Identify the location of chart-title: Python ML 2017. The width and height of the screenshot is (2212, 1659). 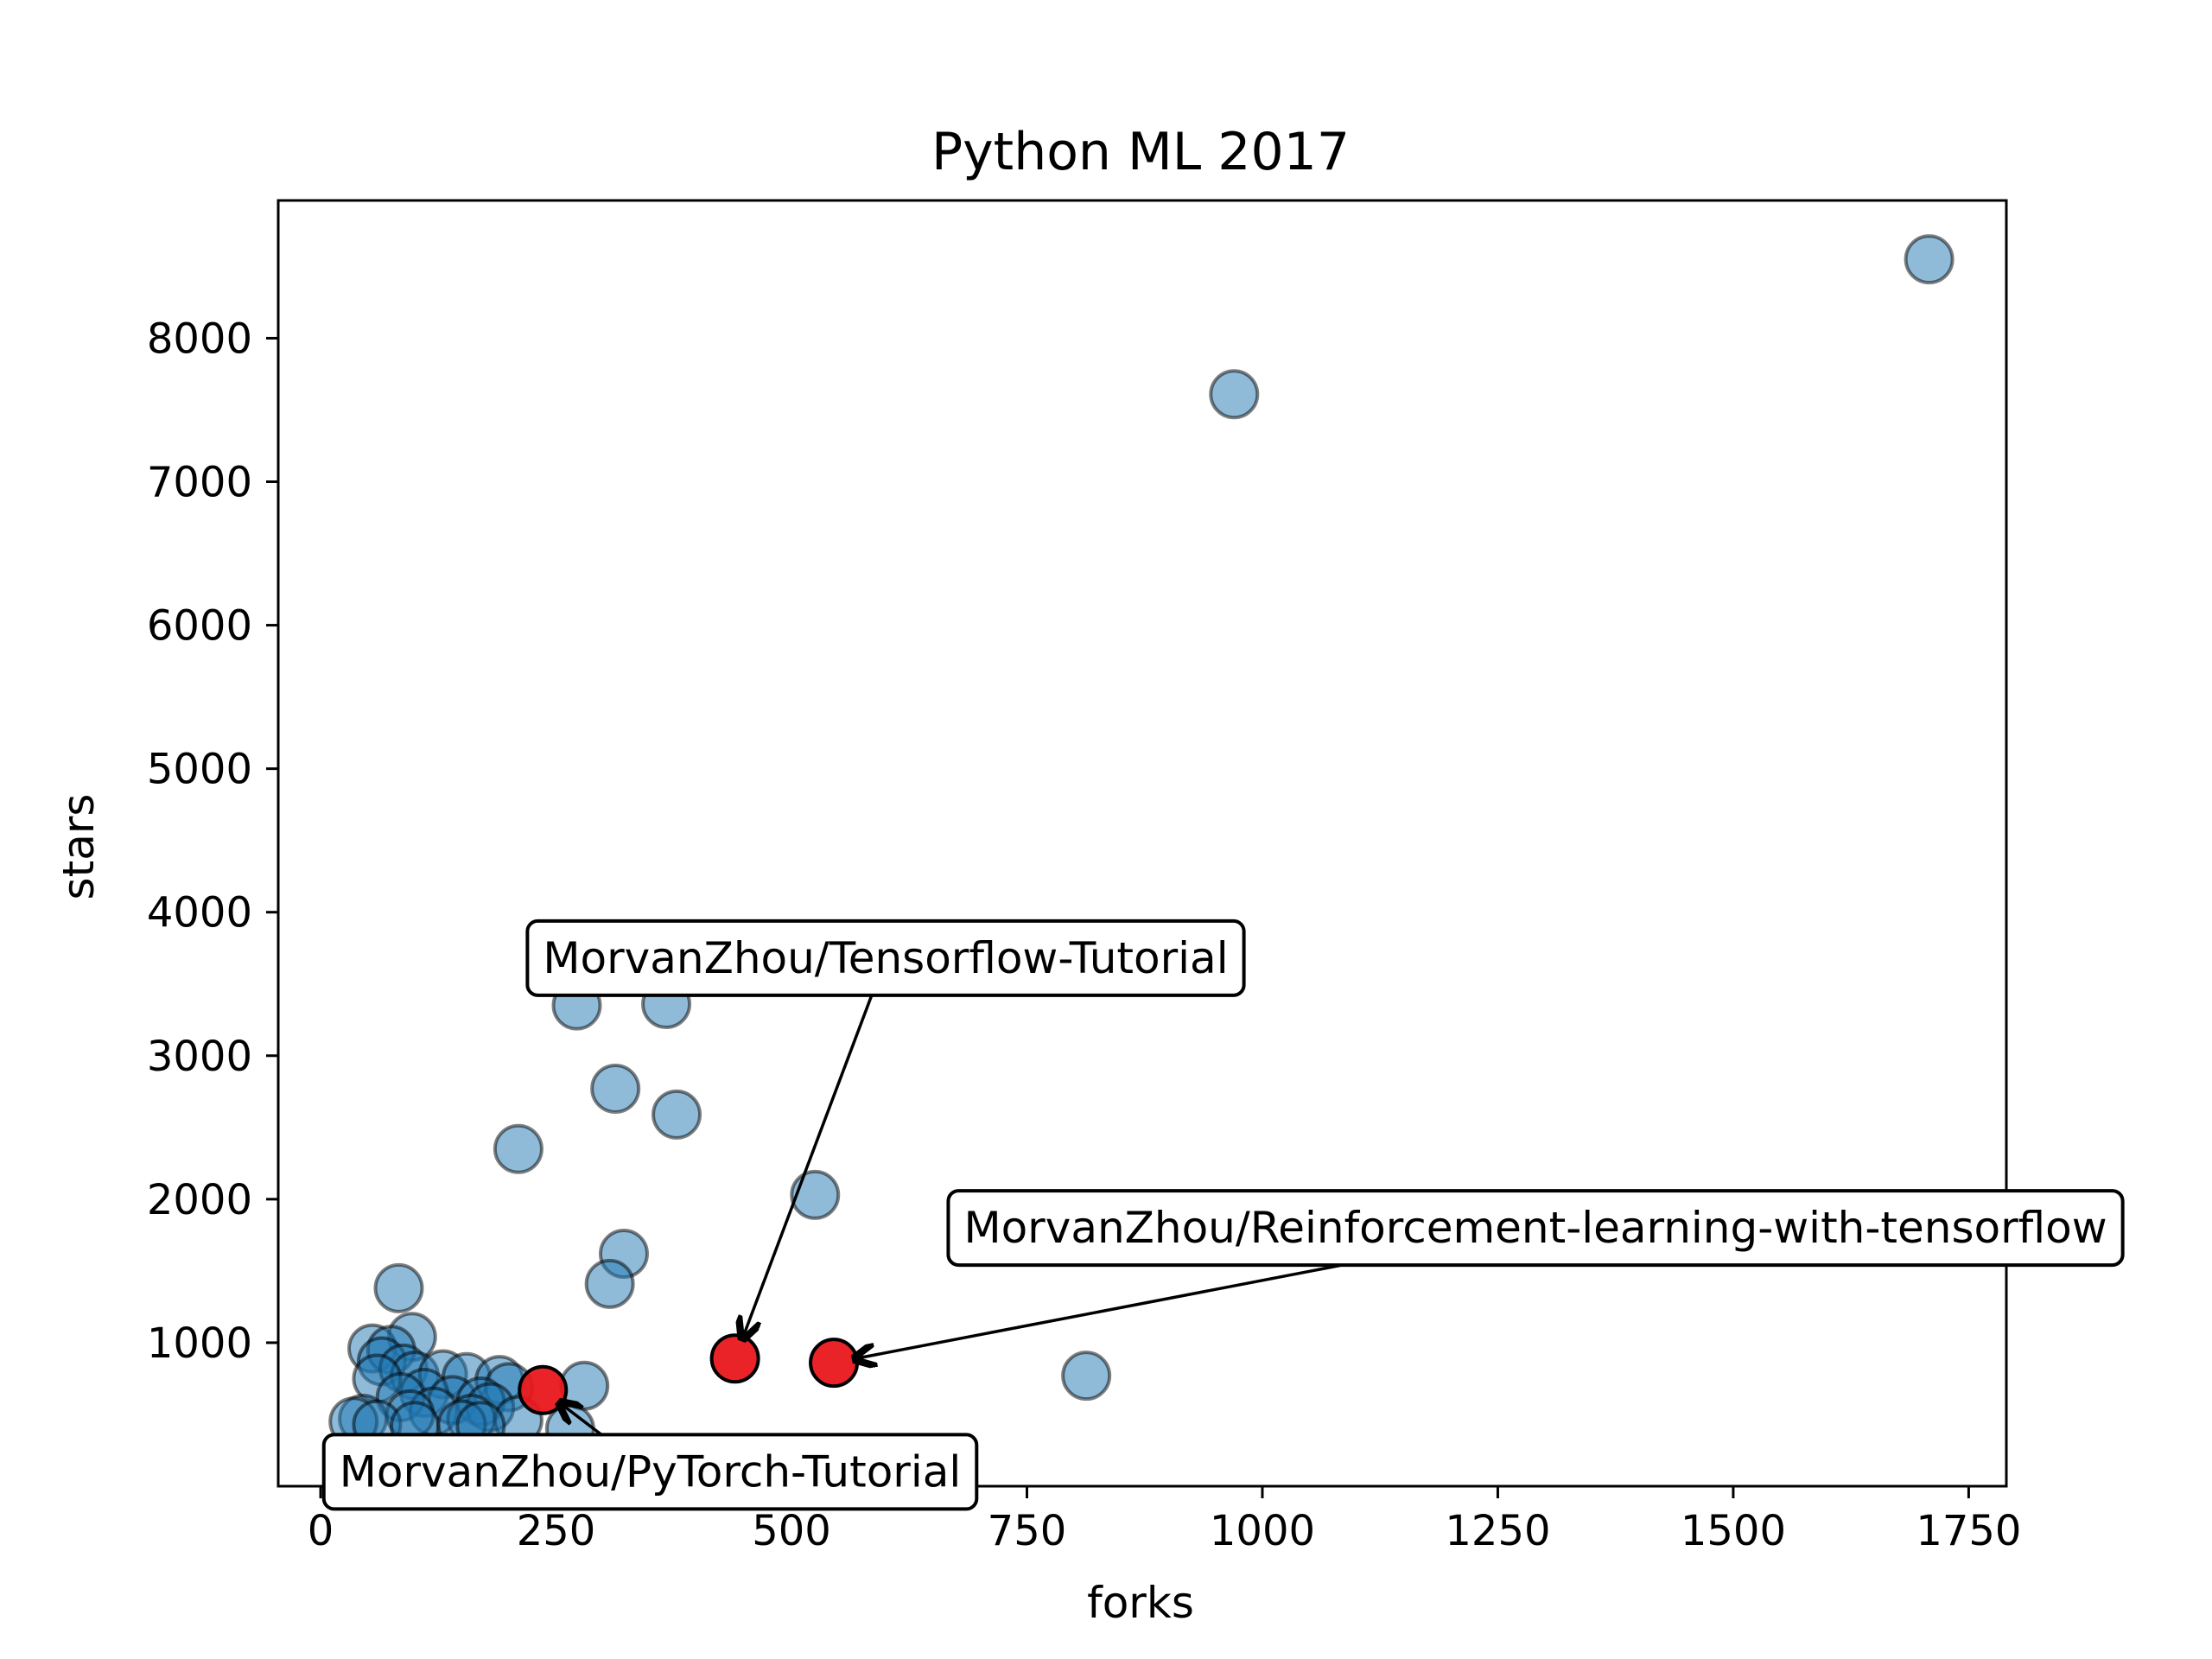
(1140, 152).